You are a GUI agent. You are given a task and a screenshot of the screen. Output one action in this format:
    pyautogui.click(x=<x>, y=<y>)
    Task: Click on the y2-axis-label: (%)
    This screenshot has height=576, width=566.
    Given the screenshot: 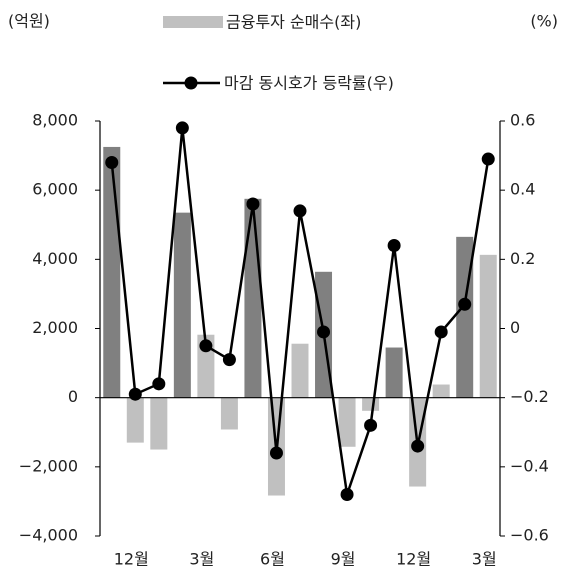 What is the action you would take?
    pyautogui.click(x=544, y=21)
    